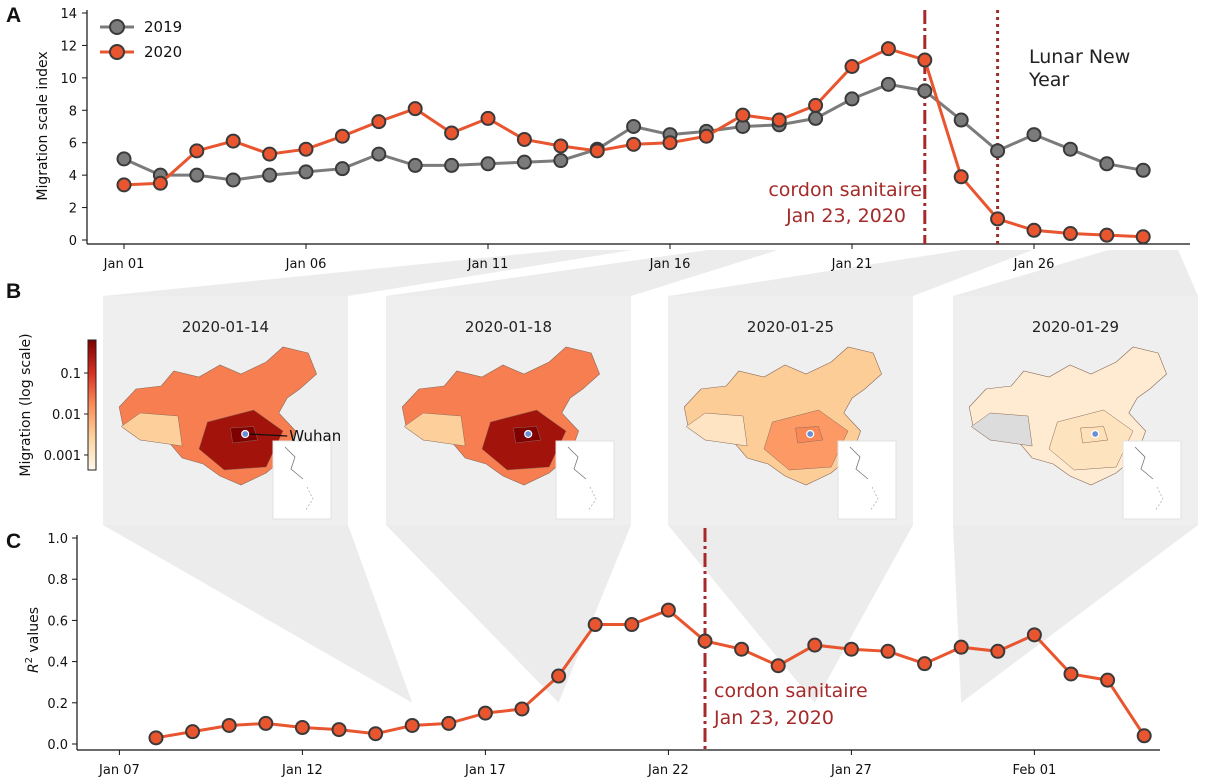 The width and height of the screenshot is (1209, 784). Describe the element at coordinates (124, 264) in the screenshot. I see `panel-a-xtick-label: Jan 01` at that location.